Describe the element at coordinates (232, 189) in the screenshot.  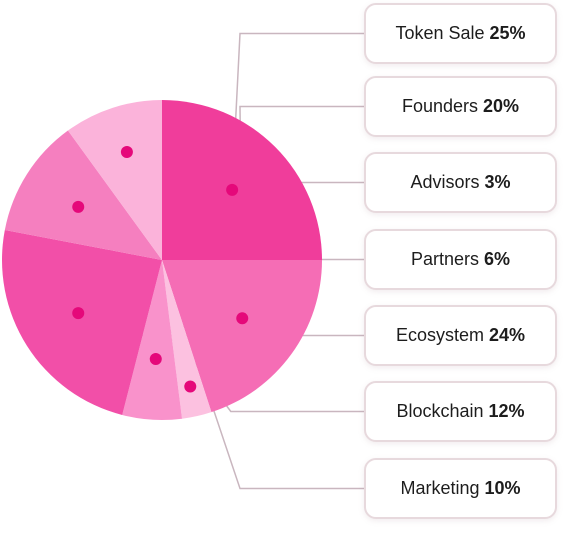
I see `slice-marker-token-sale` at that location.